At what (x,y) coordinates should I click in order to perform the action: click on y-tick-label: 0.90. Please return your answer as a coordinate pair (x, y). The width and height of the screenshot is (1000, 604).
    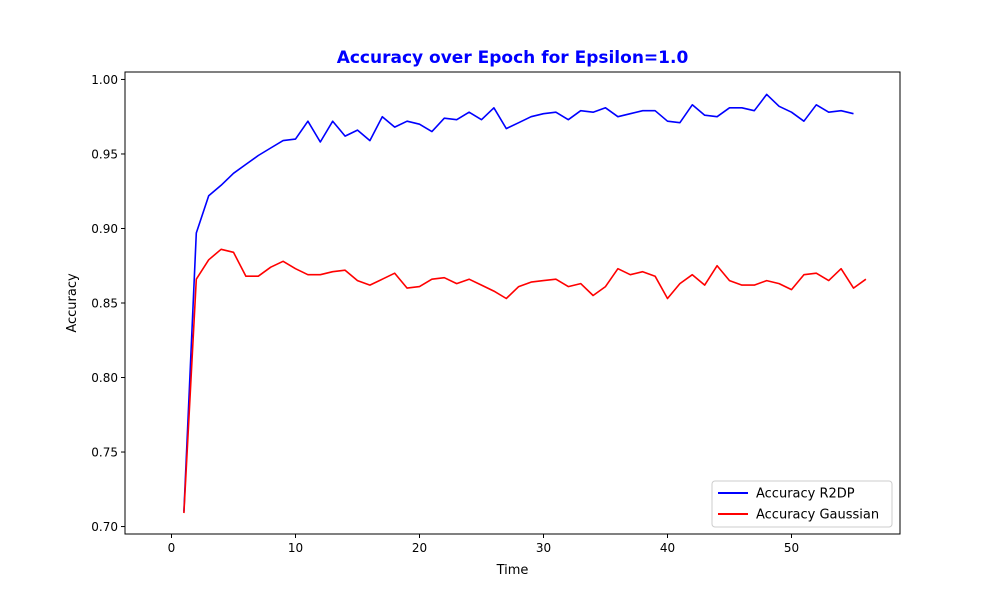
    Looking at the image, I should click on (104, 229).